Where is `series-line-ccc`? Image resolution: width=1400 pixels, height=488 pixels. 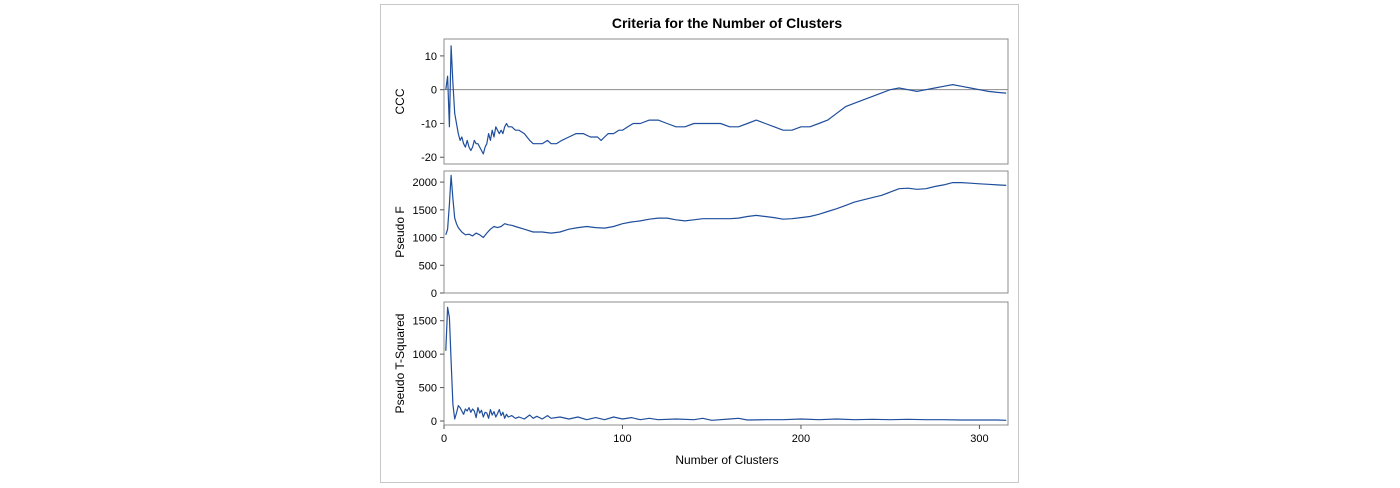 series-line-ccc is located at coordinates (726, 100).